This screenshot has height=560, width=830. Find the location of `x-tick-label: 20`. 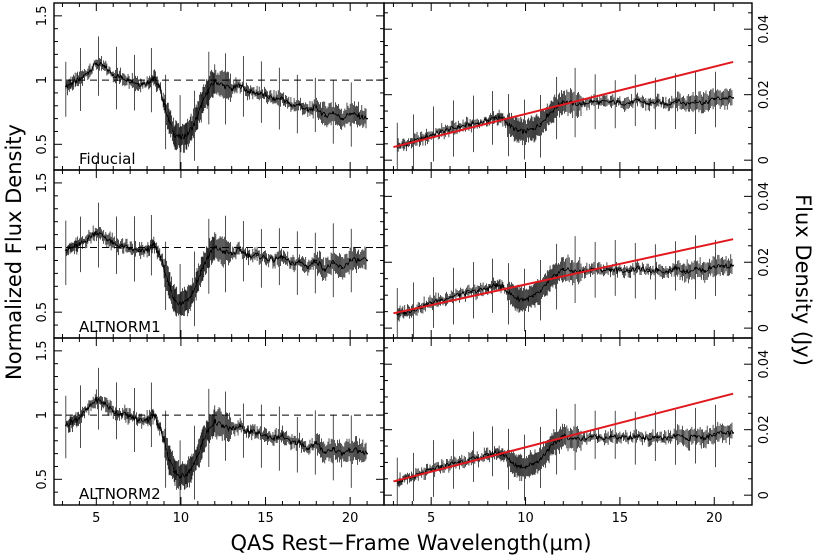

x-tick-label: 20 is located at coordinates (714, 518).